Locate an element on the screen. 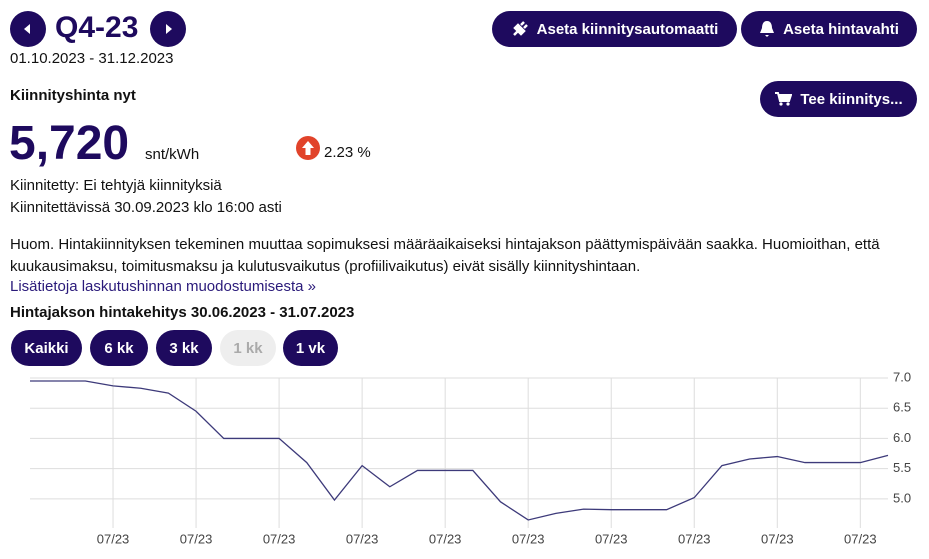  y-tick-label: 6.0 is located at coordinates (902, 437).